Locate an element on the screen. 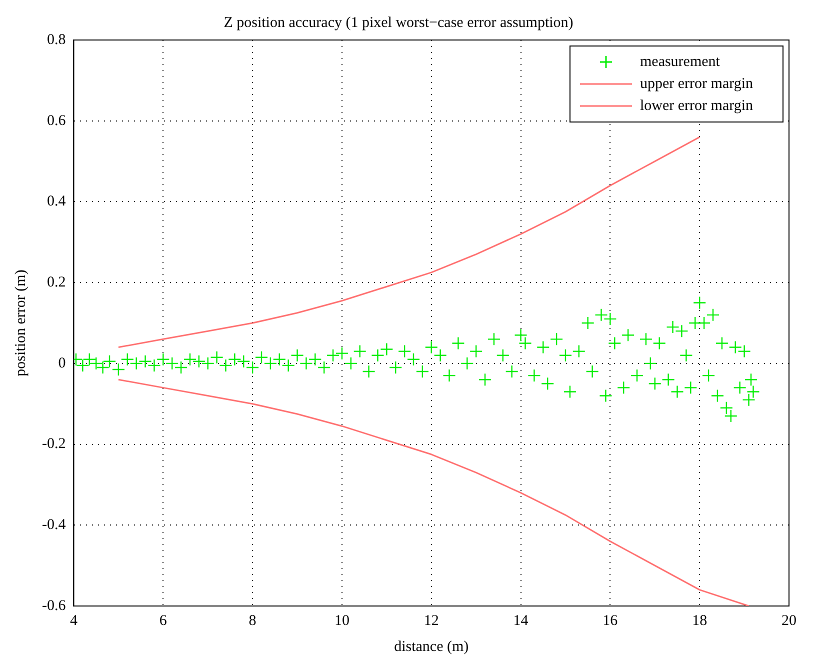  x-tick-label: 16 is located at coordinates (610, 620).